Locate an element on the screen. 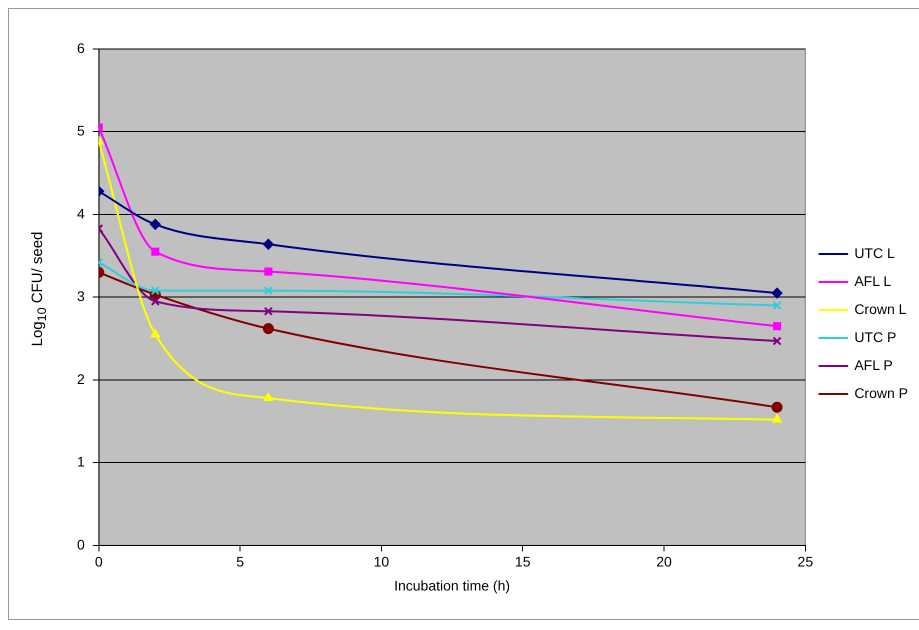 Image resolution: width=919 pixels, height=630 pixels. legend-label: Crown P is located at coordinates (881, 392).